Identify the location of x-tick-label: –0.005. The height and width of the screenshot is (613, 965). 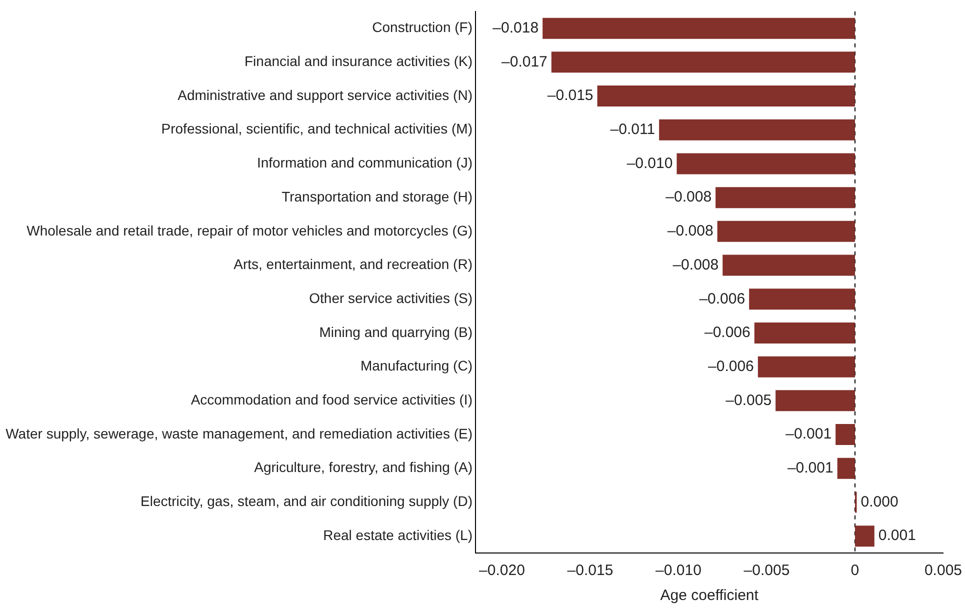
(767, 571).